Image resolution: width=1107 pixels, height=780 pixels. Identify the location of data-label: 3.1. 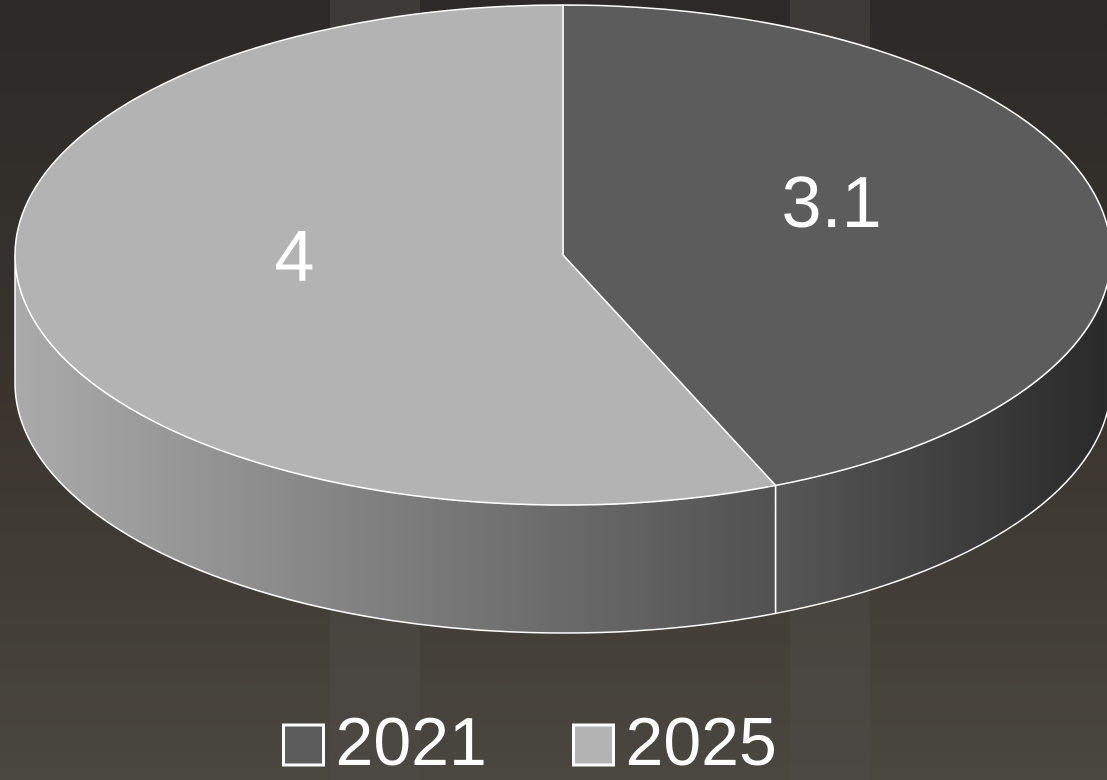
(832, 203).